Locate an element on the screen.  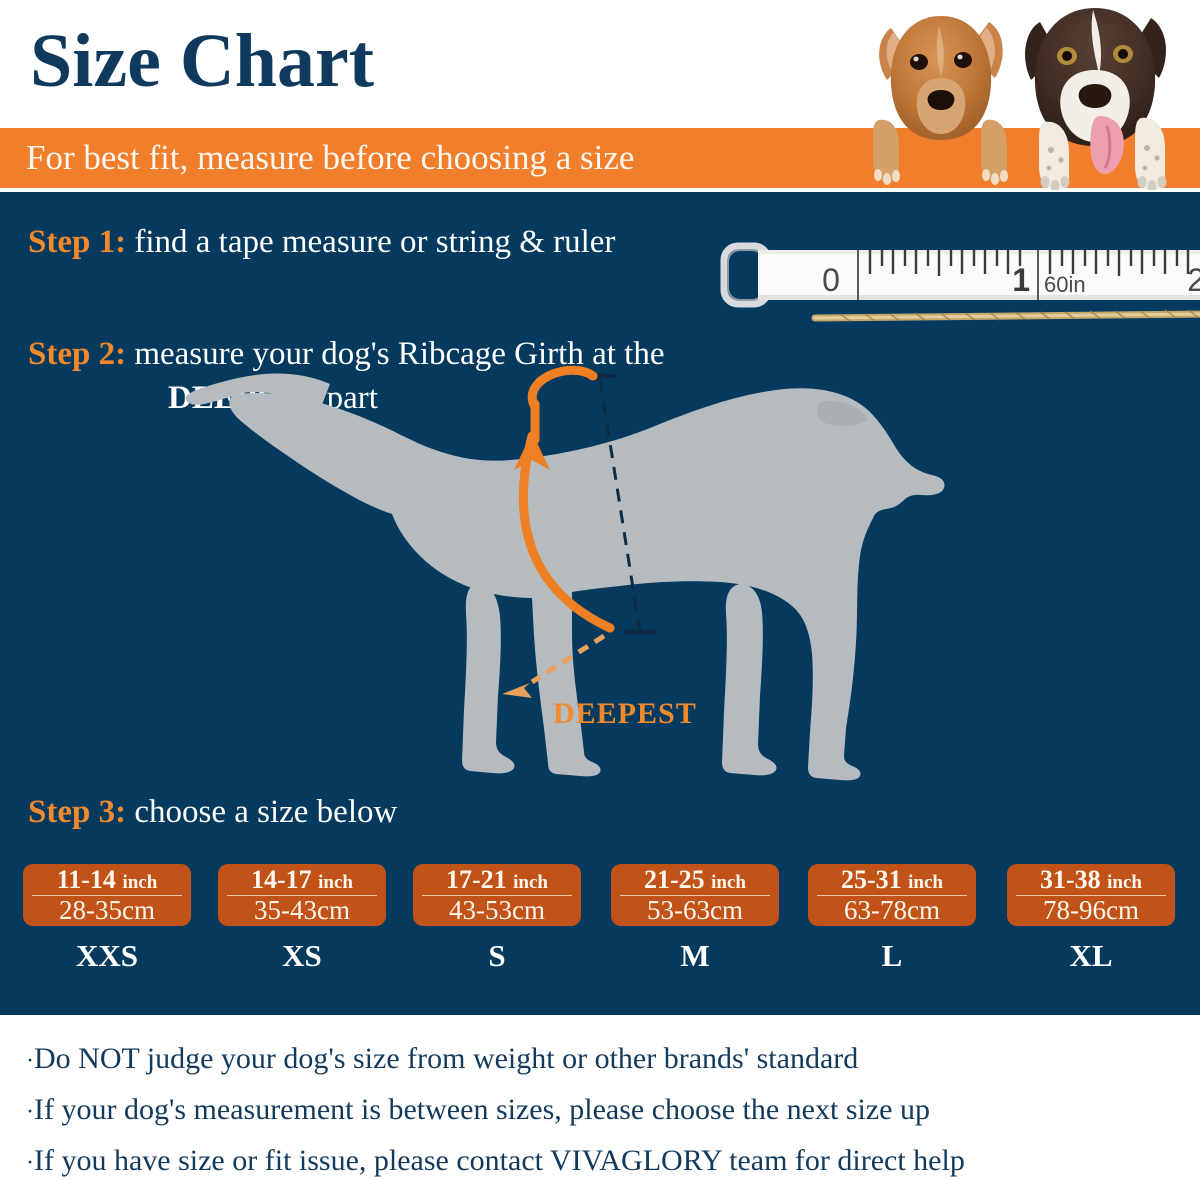
step-3-text: choose a size below is located at coordinates (262, 812).